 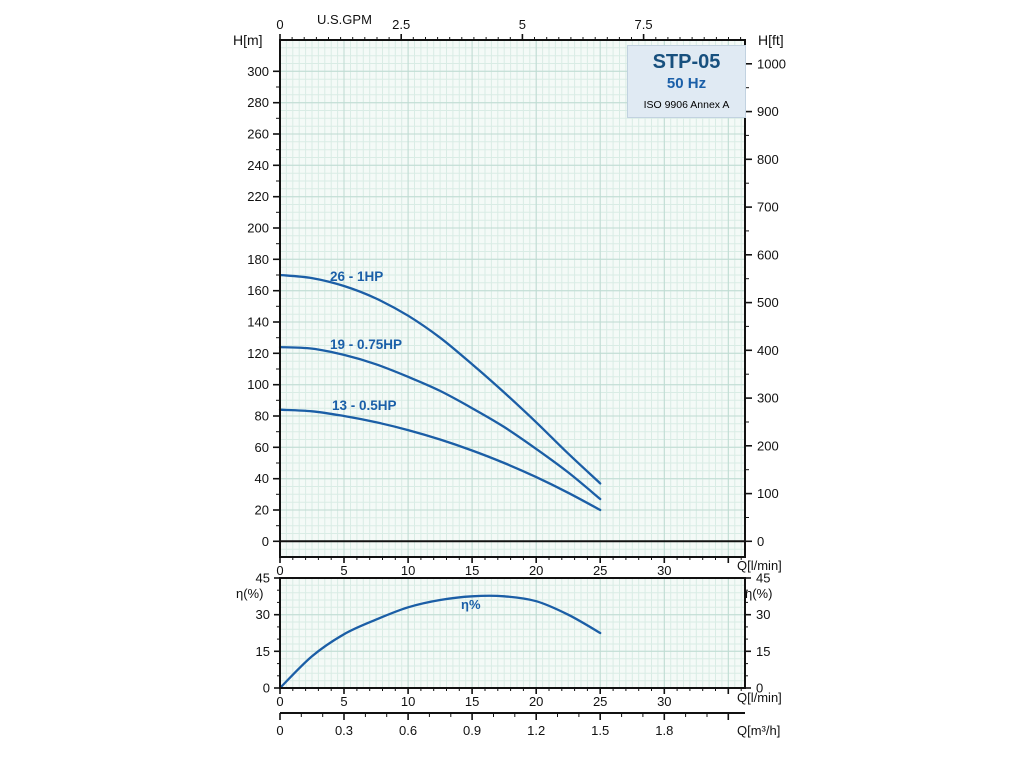 What do you see at coordinates (258, 228) in the screenshot?
I see `left-tick-label: 200` at bounding box center [258, 228].